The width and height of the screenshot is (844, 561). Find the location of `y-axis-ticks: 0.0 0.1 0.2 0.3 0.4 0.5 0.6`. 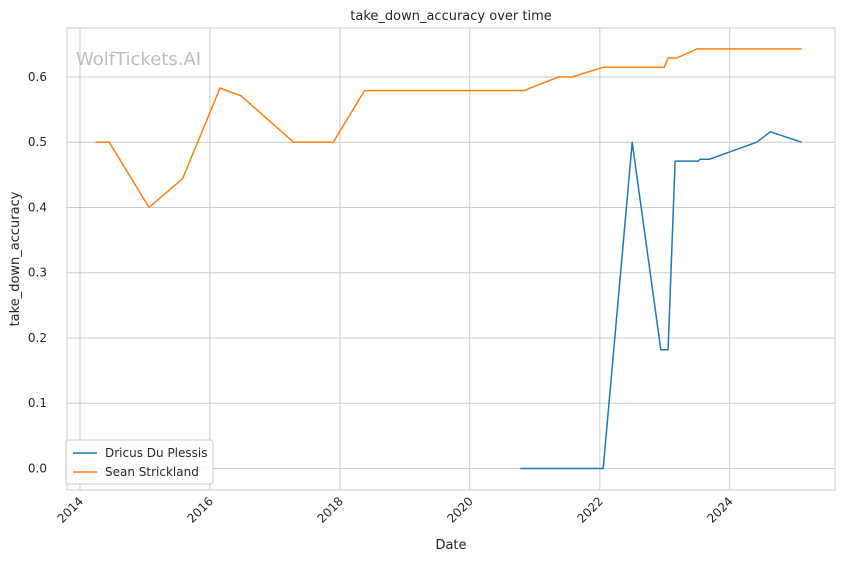

y-axis-ticks: 0.0 0.1 0.2 0.3 0.4 0.5 0.6 is located at coordinates (37, 273).